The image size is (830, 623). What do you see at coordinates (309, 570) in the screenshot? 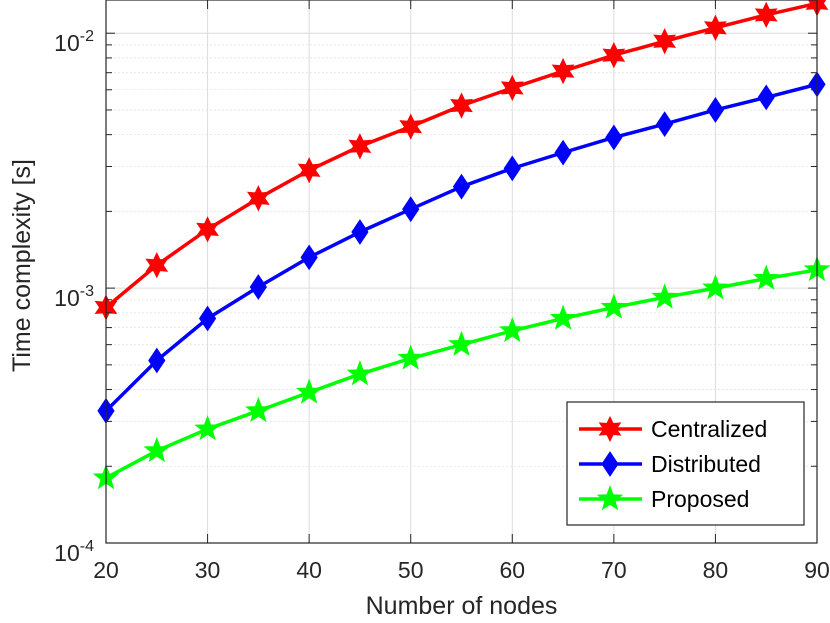
I see `x-tick-label: 40` at bounding box center [309, 570].